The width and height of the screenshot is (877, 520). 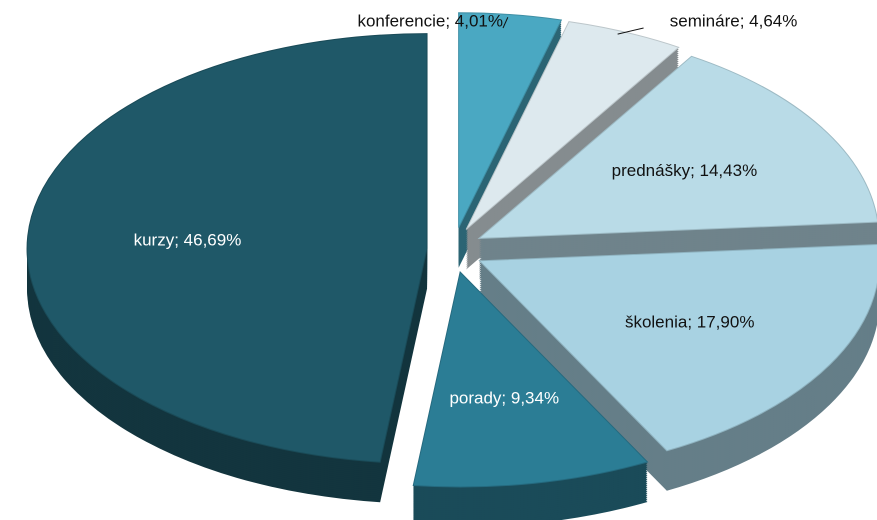 What do you see at coordinates (188, 240) in the screenshot?
I see `data-label: kurzy; 46,69%` at bounding box center [188, 240].